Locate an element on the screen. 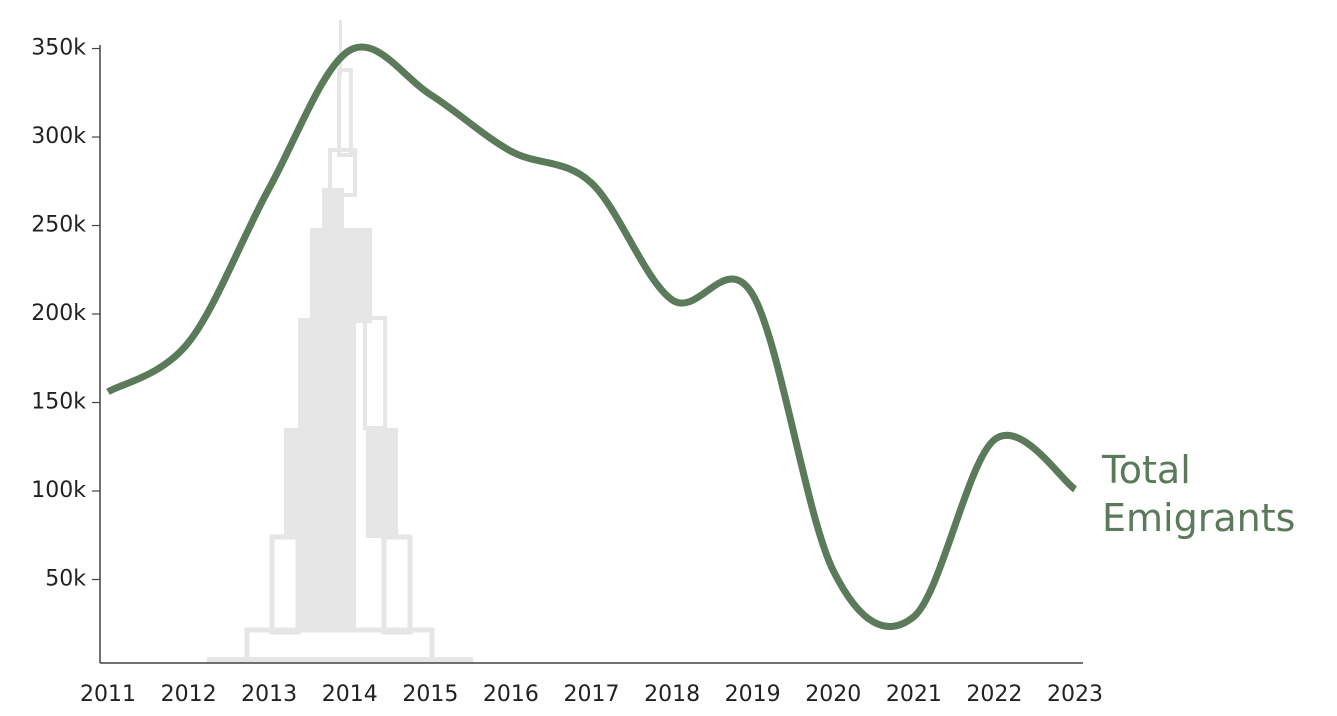  x-tick-label: 2011 is located at coordinates (108, 694).